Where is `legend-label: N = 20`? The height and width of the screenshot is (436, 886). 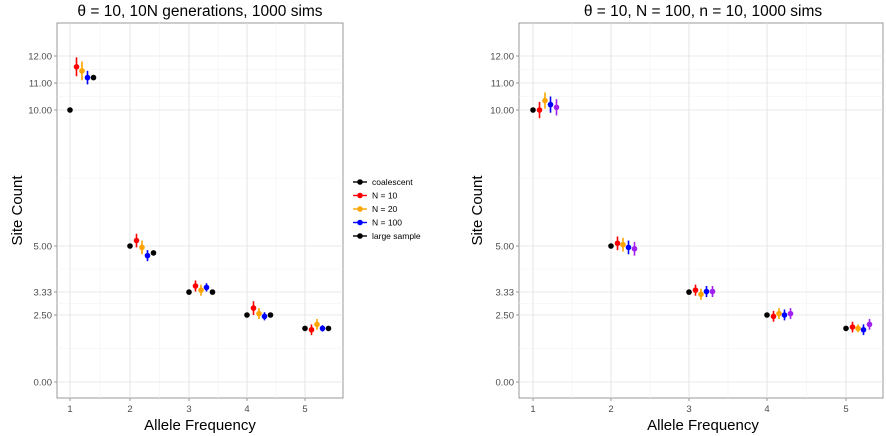 legend-label: N = 20 is located at coordinates (385, 209).